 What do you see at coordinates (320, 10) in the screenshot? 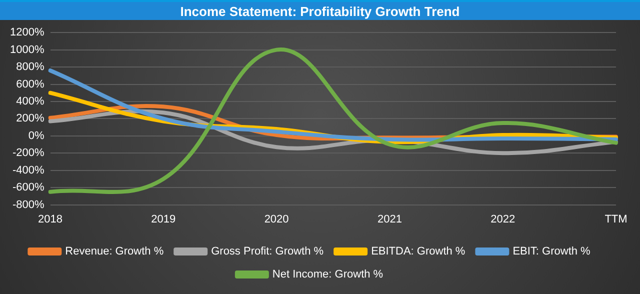
I see `chart-title: Income Statement: Profitability Growth Trend` at bounding box center [320, 10].